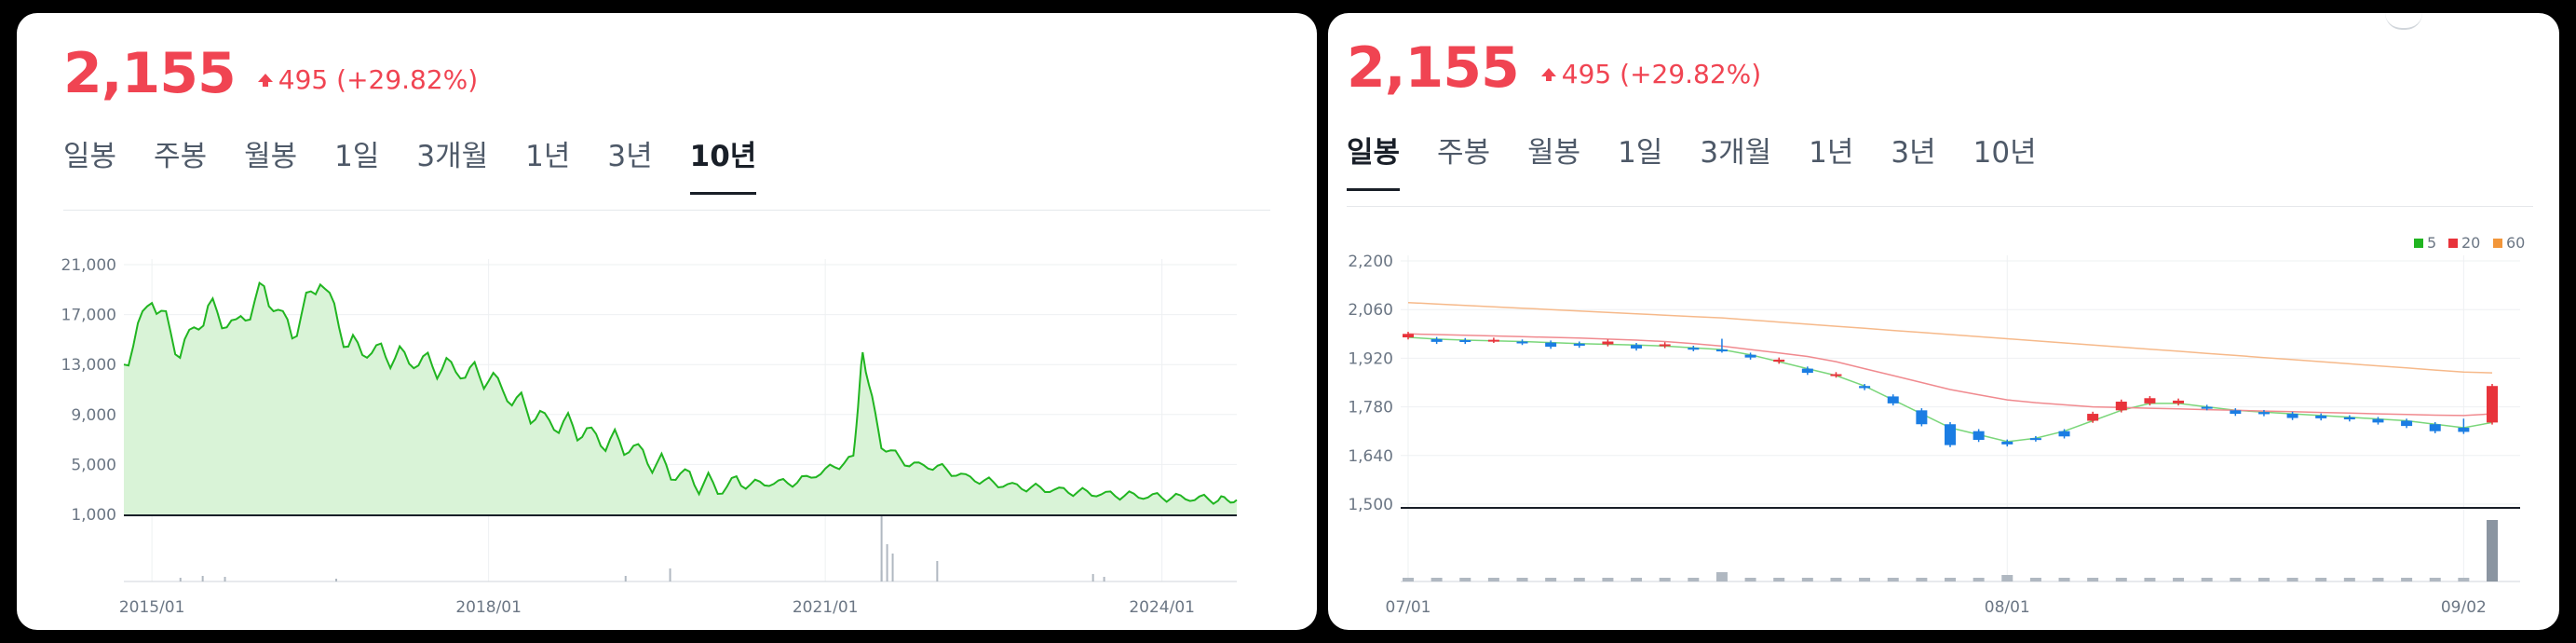 The width and height of the screenshot is (2576, 643). What do you see at coordinates (152, 607) in the screenshot?
I see `x-tick-label: 2015/01` at bounding box center [152, 607].